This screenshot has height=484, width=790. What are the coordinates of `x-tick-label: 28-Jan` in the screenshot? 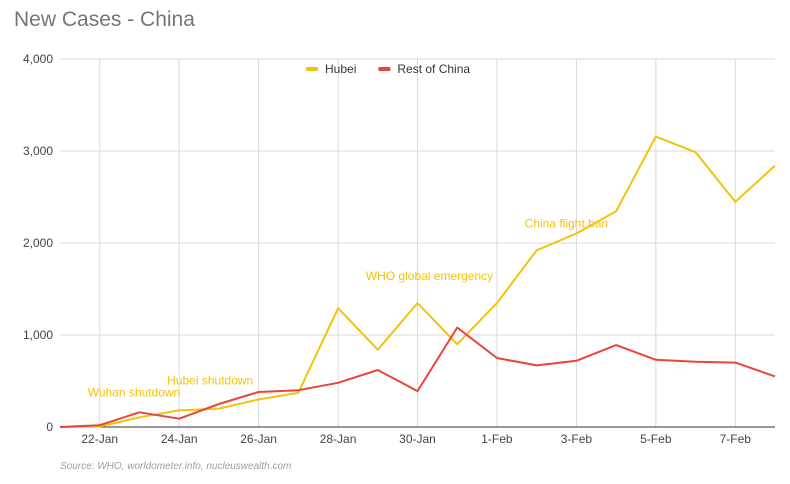 It's located at (338, 439).